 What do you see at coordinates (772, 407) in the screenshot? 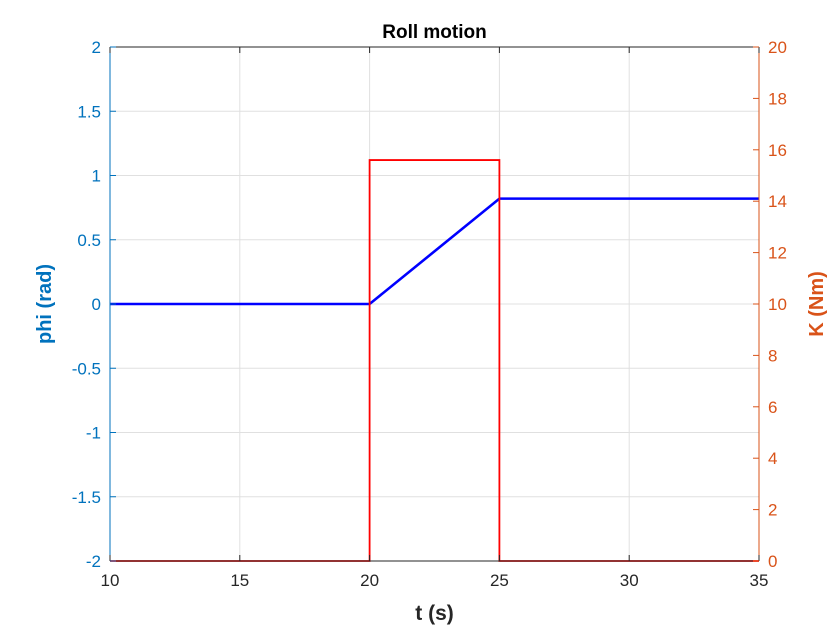
I see `right-tick-label: 6` at bounding box center [772, 407].